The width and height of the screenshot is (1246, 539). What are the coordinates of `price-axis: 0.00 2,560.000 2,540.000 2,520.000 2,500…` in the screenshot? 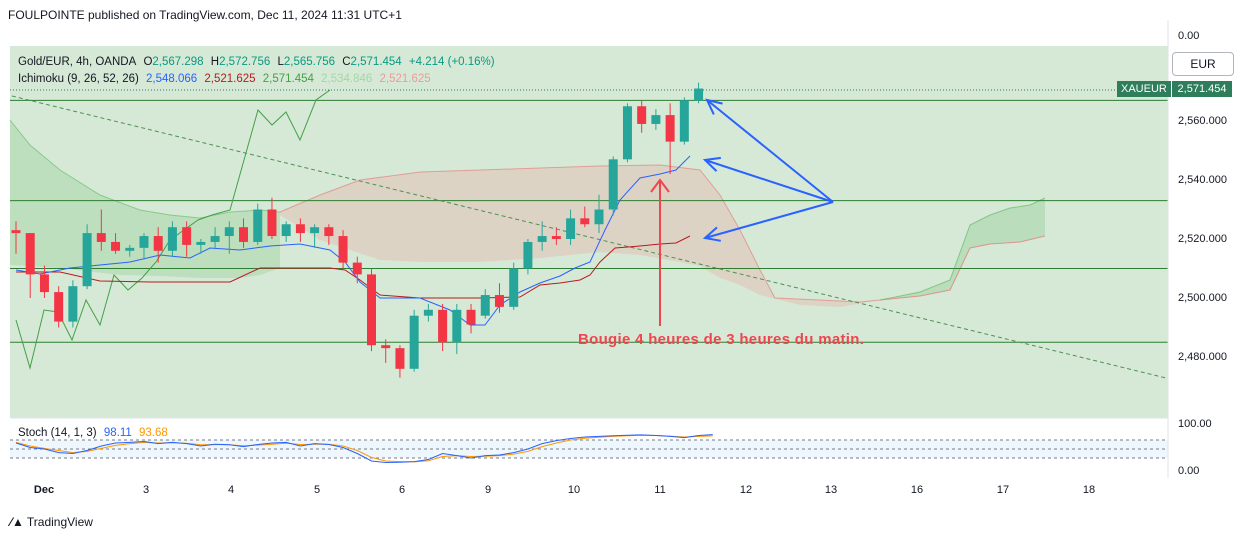 It's located at (1207, 250).